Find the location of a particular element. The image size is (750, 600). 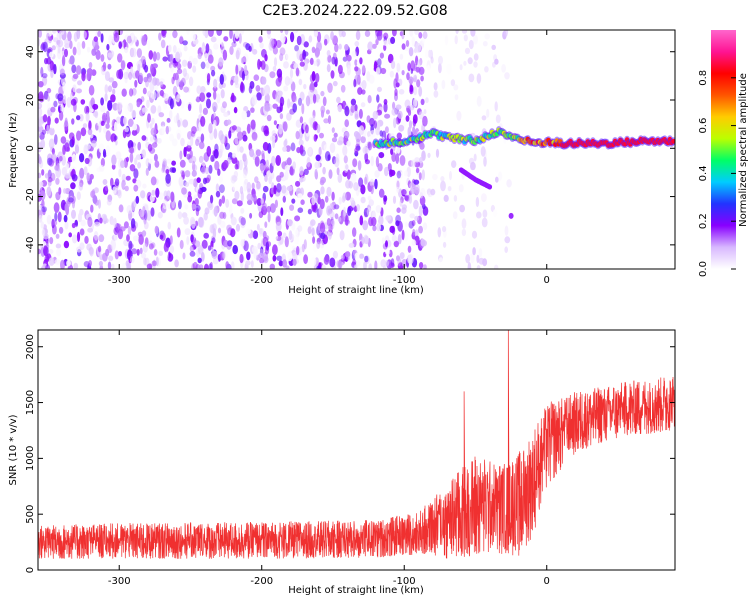

snr-x-tick-label: 0 is located at coordinates (547, 581).